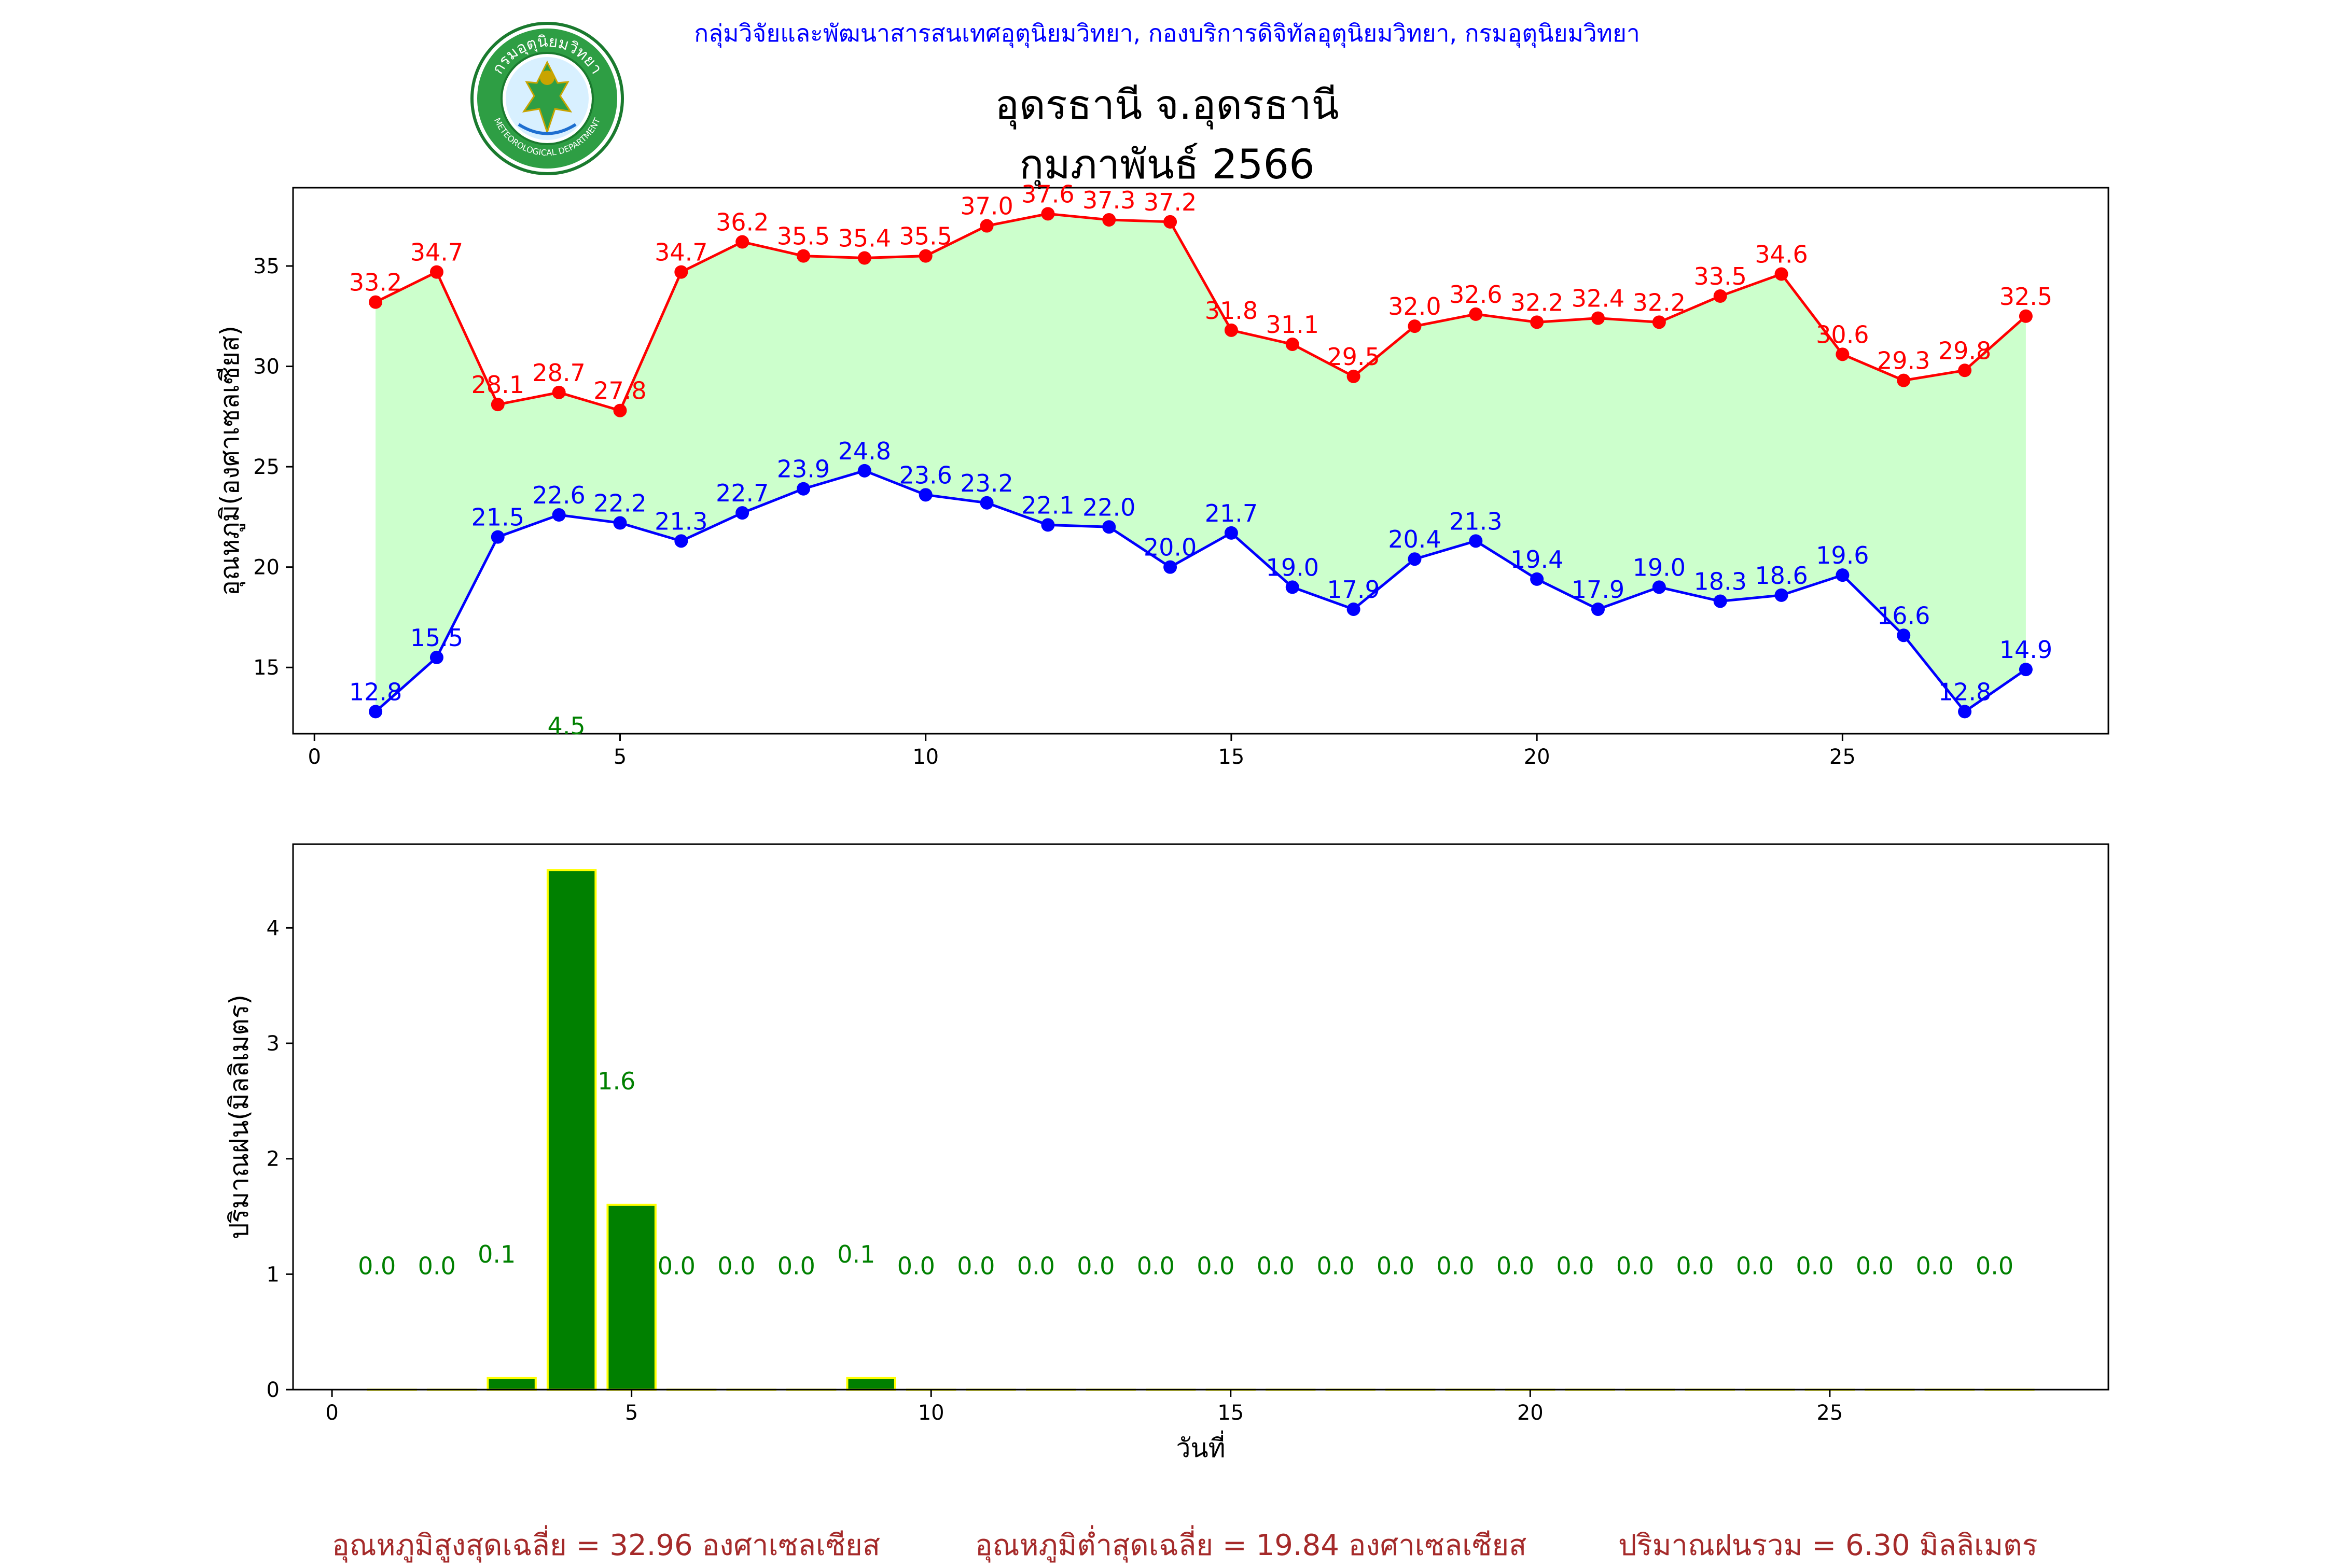 The width and height of the screenshot is (2334, 1568). Describe the element at coordinates (1782, 576) in the screenshot. I see `min-temperature-data-label: 18.6` at that location.